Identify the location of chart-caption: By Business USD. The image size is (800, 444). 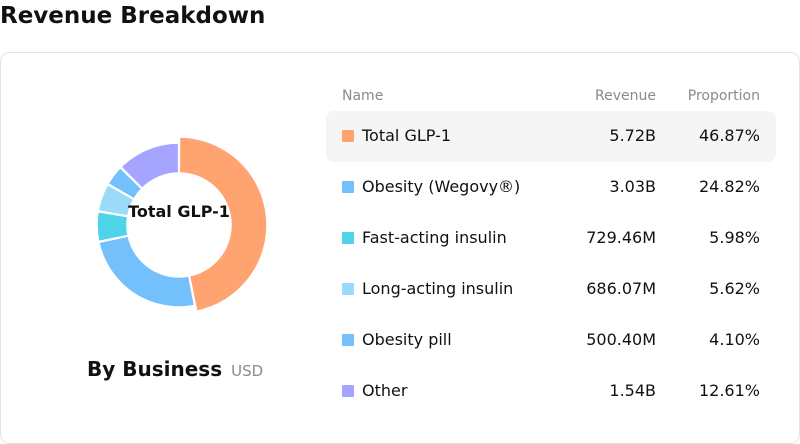
(175, 369).